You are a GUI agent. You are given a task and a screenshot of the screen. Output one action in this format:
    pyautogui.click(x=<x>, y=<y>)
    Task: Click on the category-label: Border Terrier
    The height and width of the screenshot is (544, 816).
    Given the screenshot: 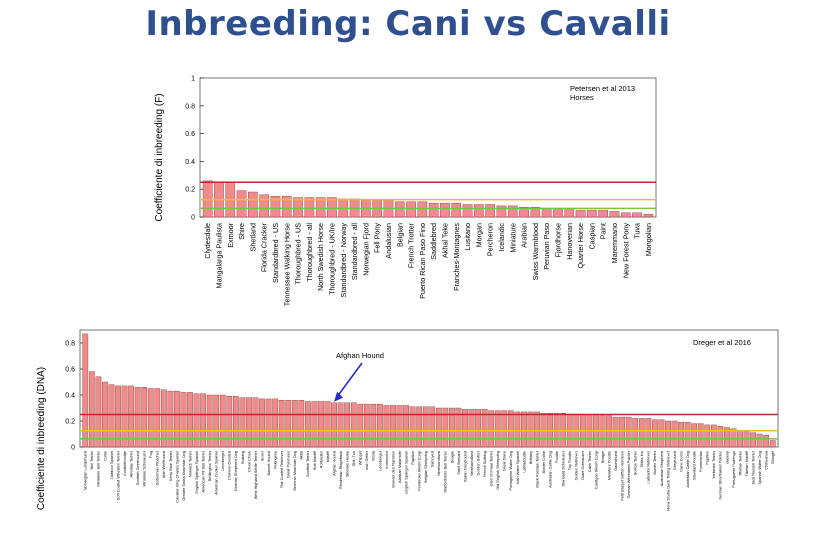 What is the action you would take?
    pyautogui.click(x=654, y=462)
    